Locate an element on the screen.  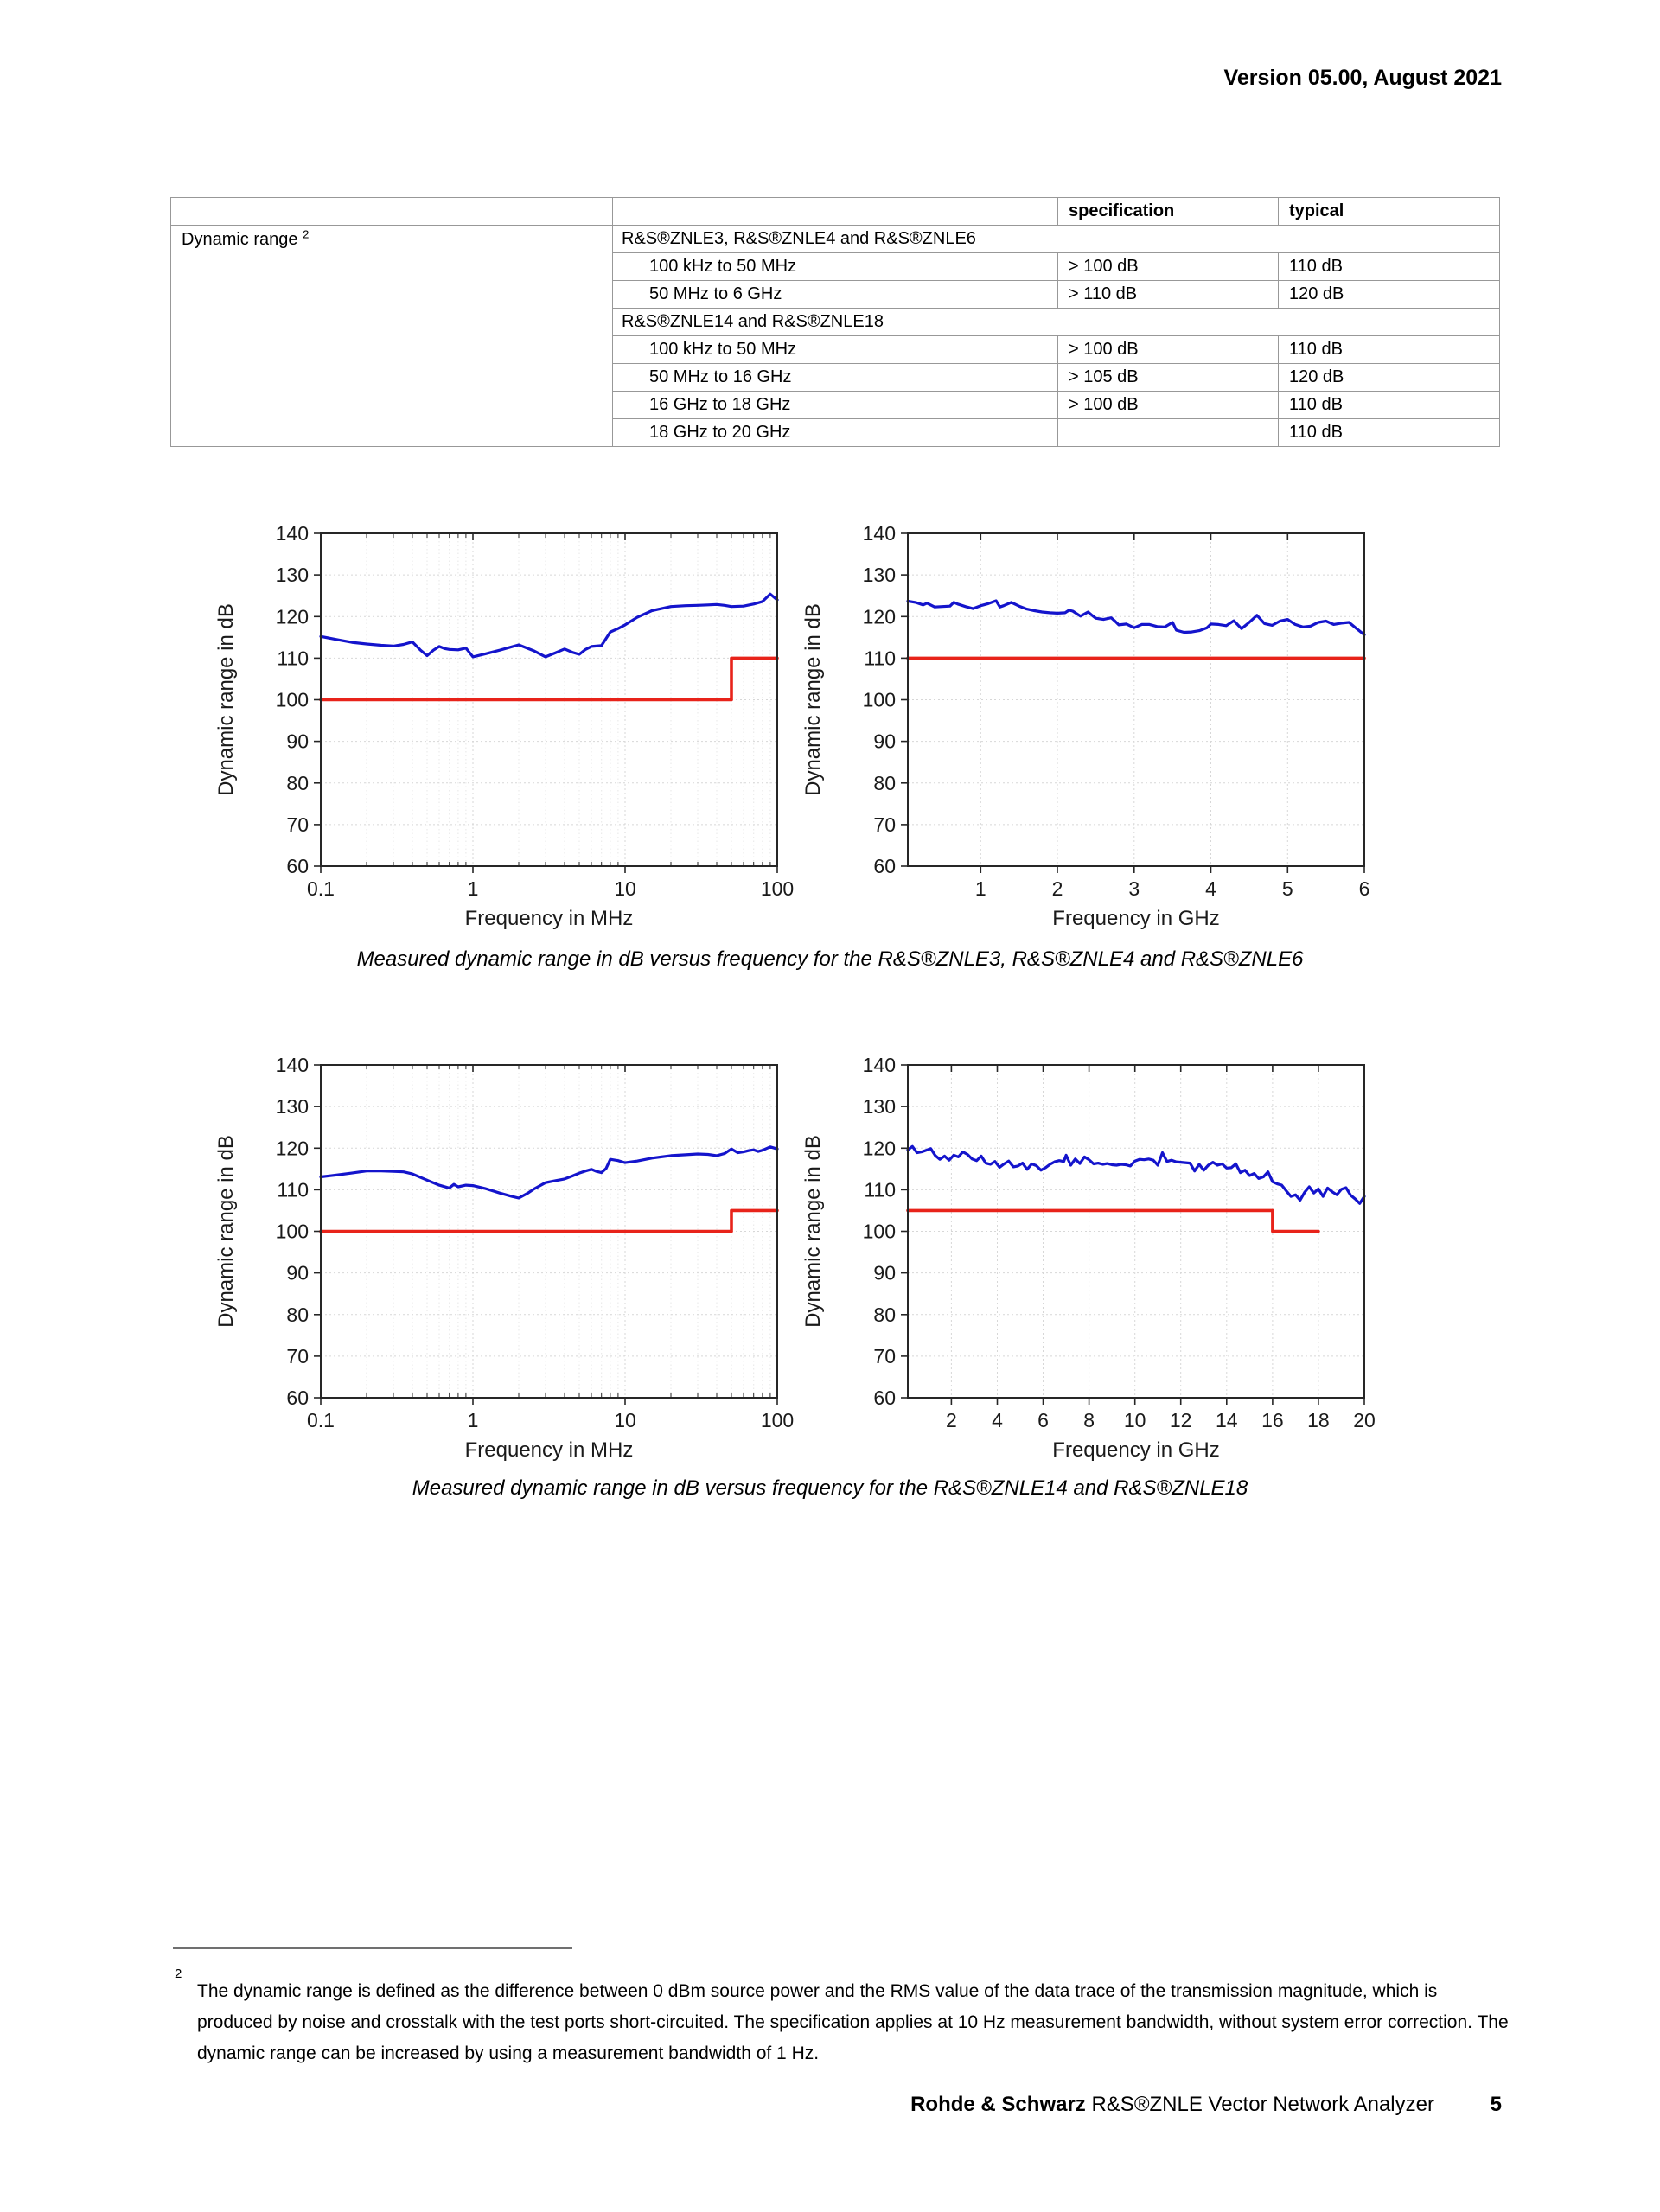
table-header-row: specification typical is located at coordinates (835, 211).